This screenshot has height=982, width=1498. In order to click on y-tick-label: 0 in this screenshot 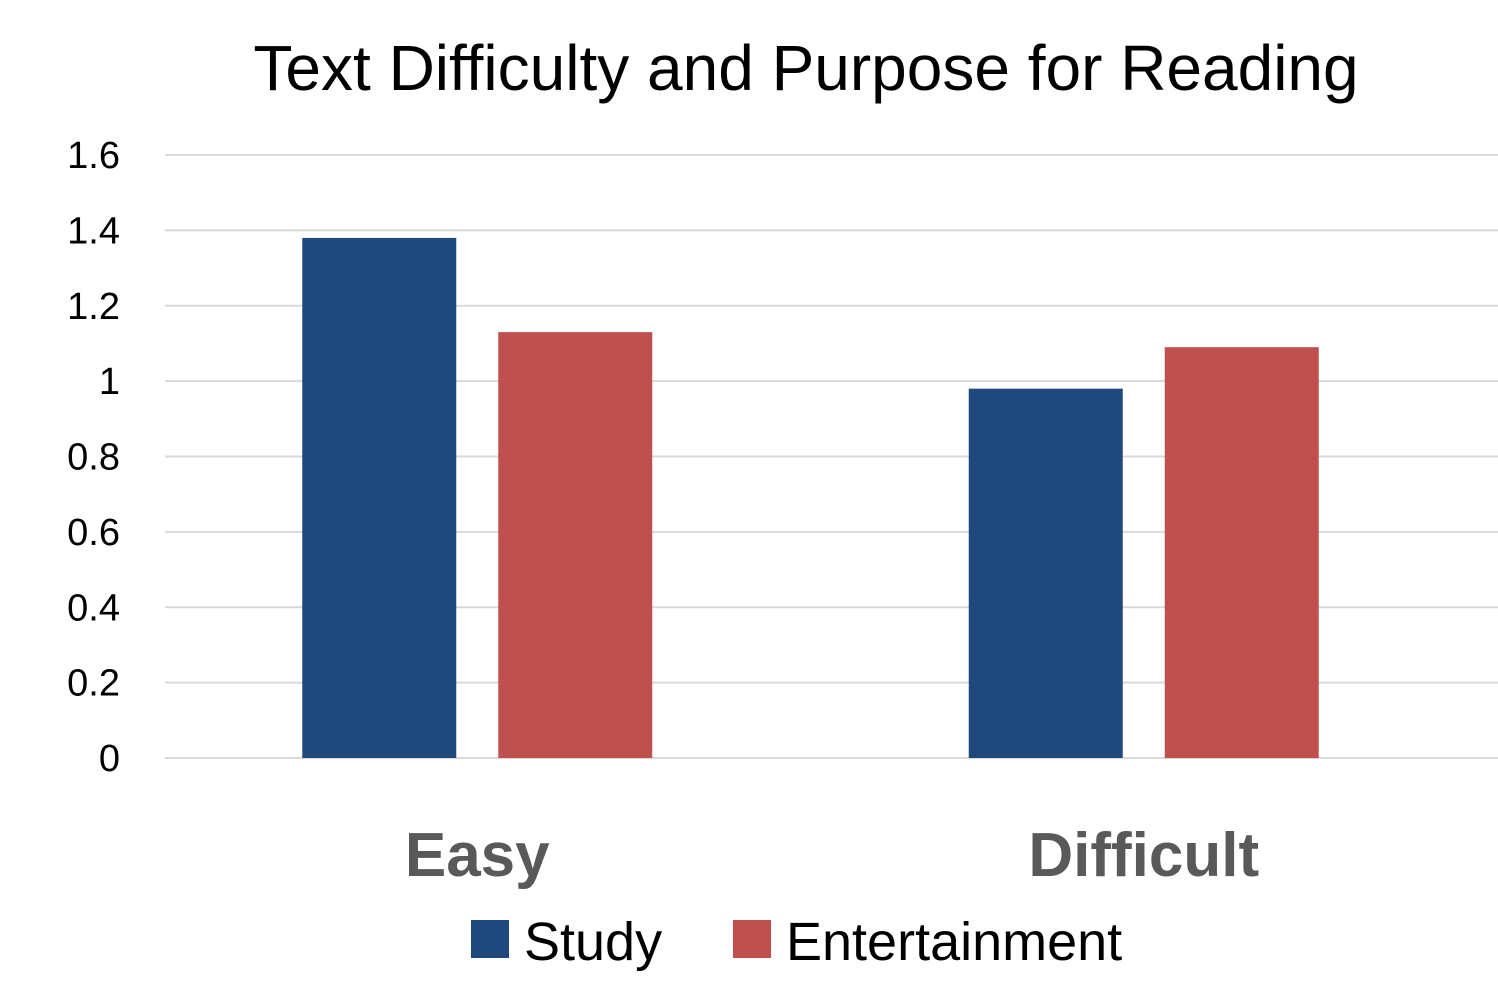, I will do `click(109, 759)`.